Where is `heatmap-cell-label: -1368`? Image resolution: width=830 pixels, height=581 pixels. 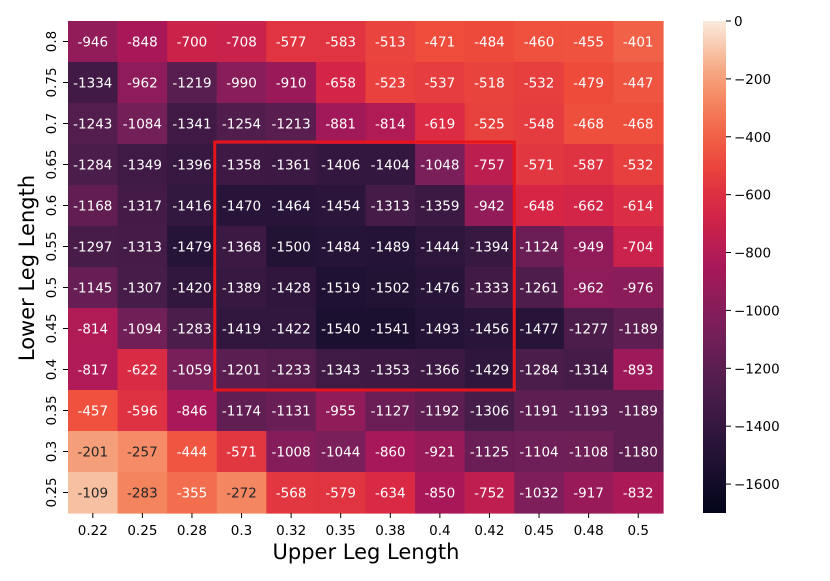
heatmap-cell-label: -1368 is located at coordinates (241, 248).